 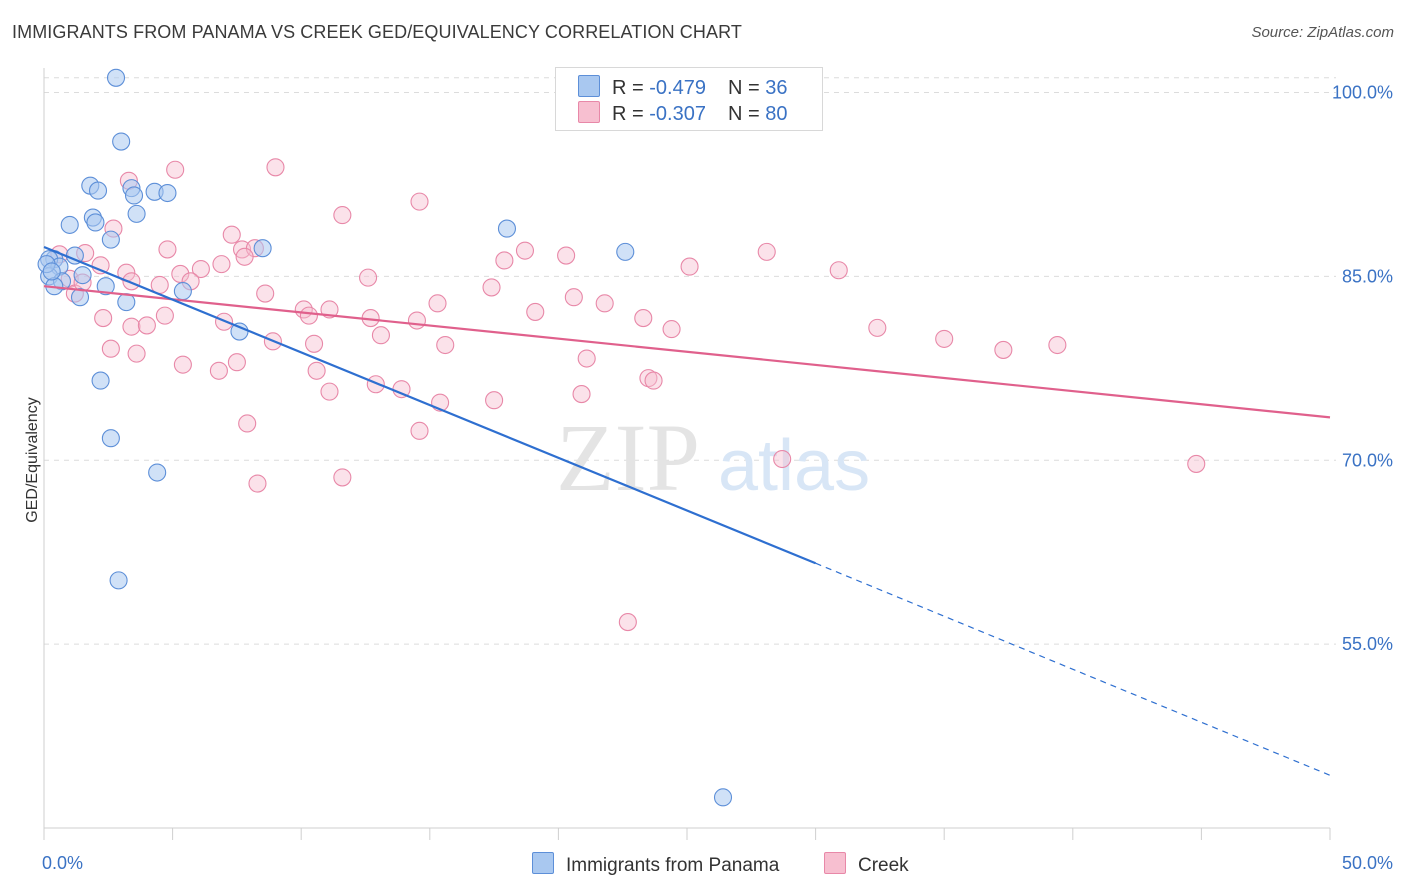 What do you see at coordinates (883, 865) in the screenshot?
I see `bottom-legend-label-creek: Creek` at bounding box center [883, 865].